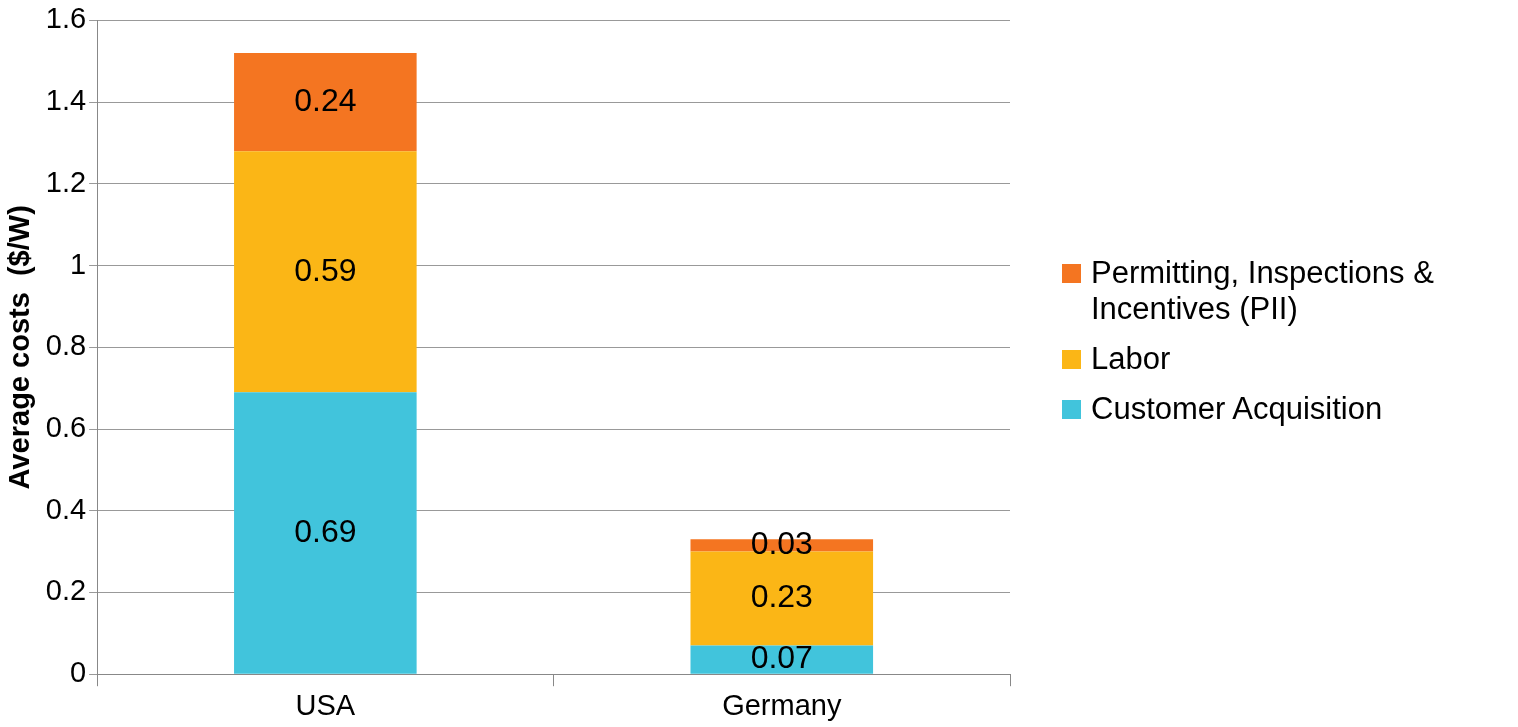 This screenshot has width=1518, height=727. Describe the element at coordinates (66, 427) in the screenshot. I see `y-tick-label: 0.6` at that location.